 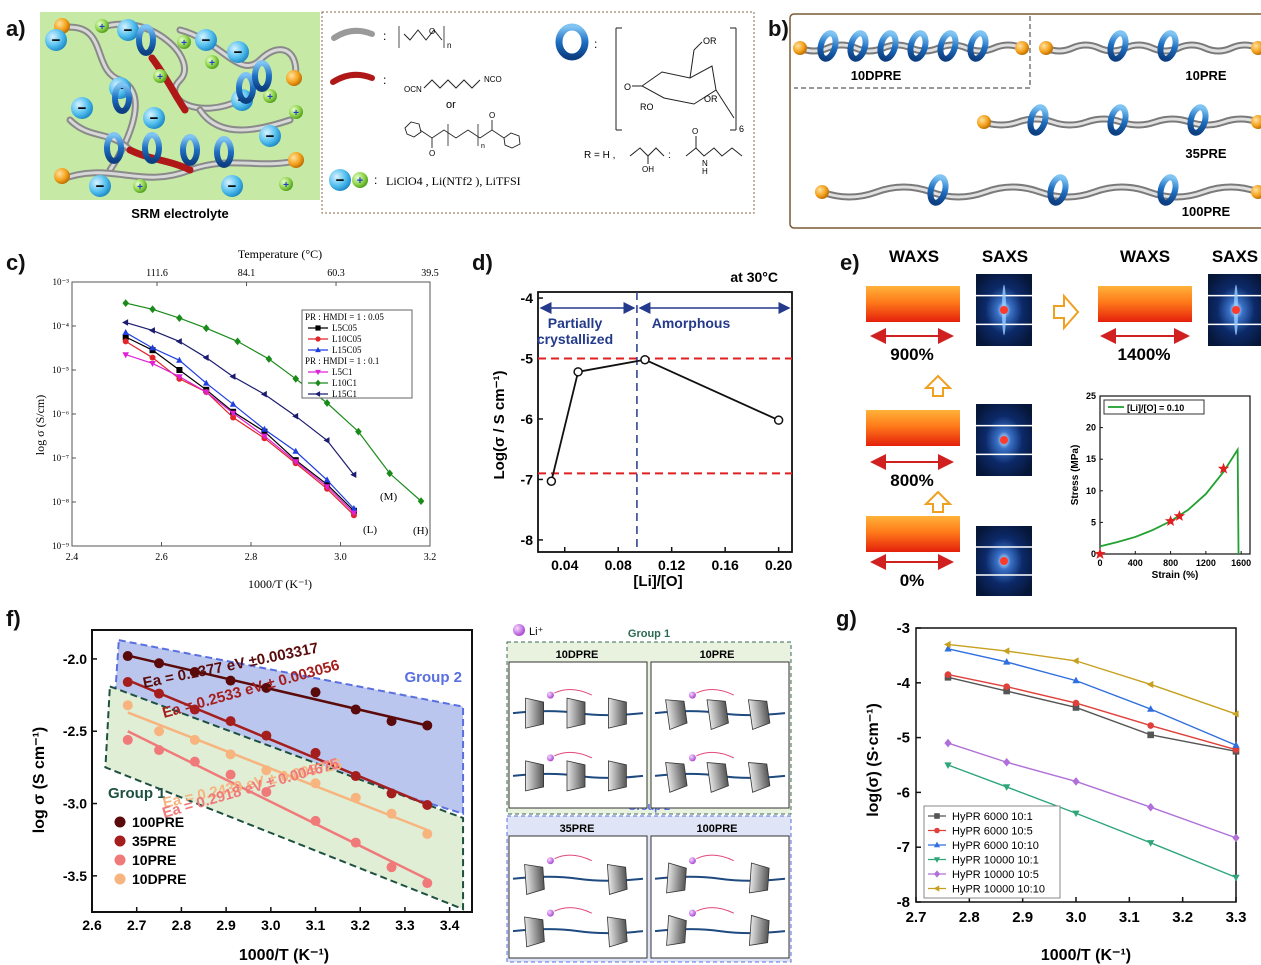 I want to click on cell-100pre-box-li-ion, so click(x=692, y=861).